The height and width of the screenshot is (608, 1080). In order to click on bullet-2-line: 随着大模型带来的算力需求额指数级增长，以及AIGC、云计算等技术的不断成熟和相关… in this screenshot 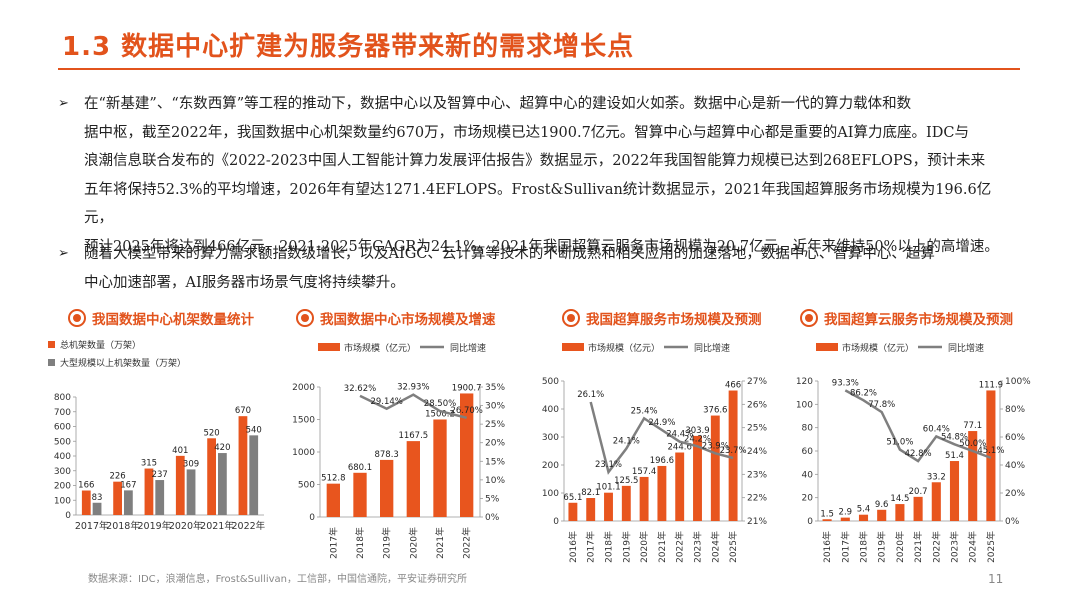, I will do `click(509, 254)`.